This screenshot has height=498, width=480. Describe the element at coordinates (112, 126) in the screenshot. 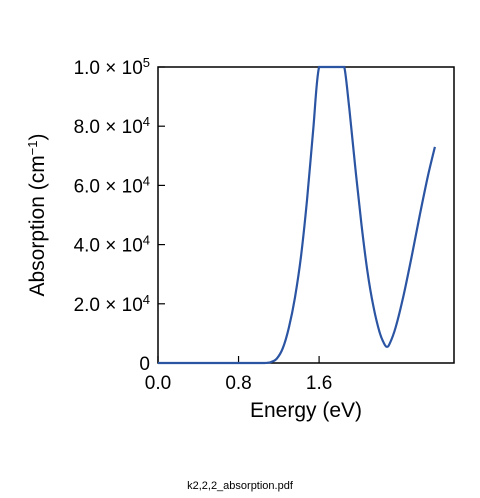

I see `y-tick-label: 8.0 × 10⁴` at that location.